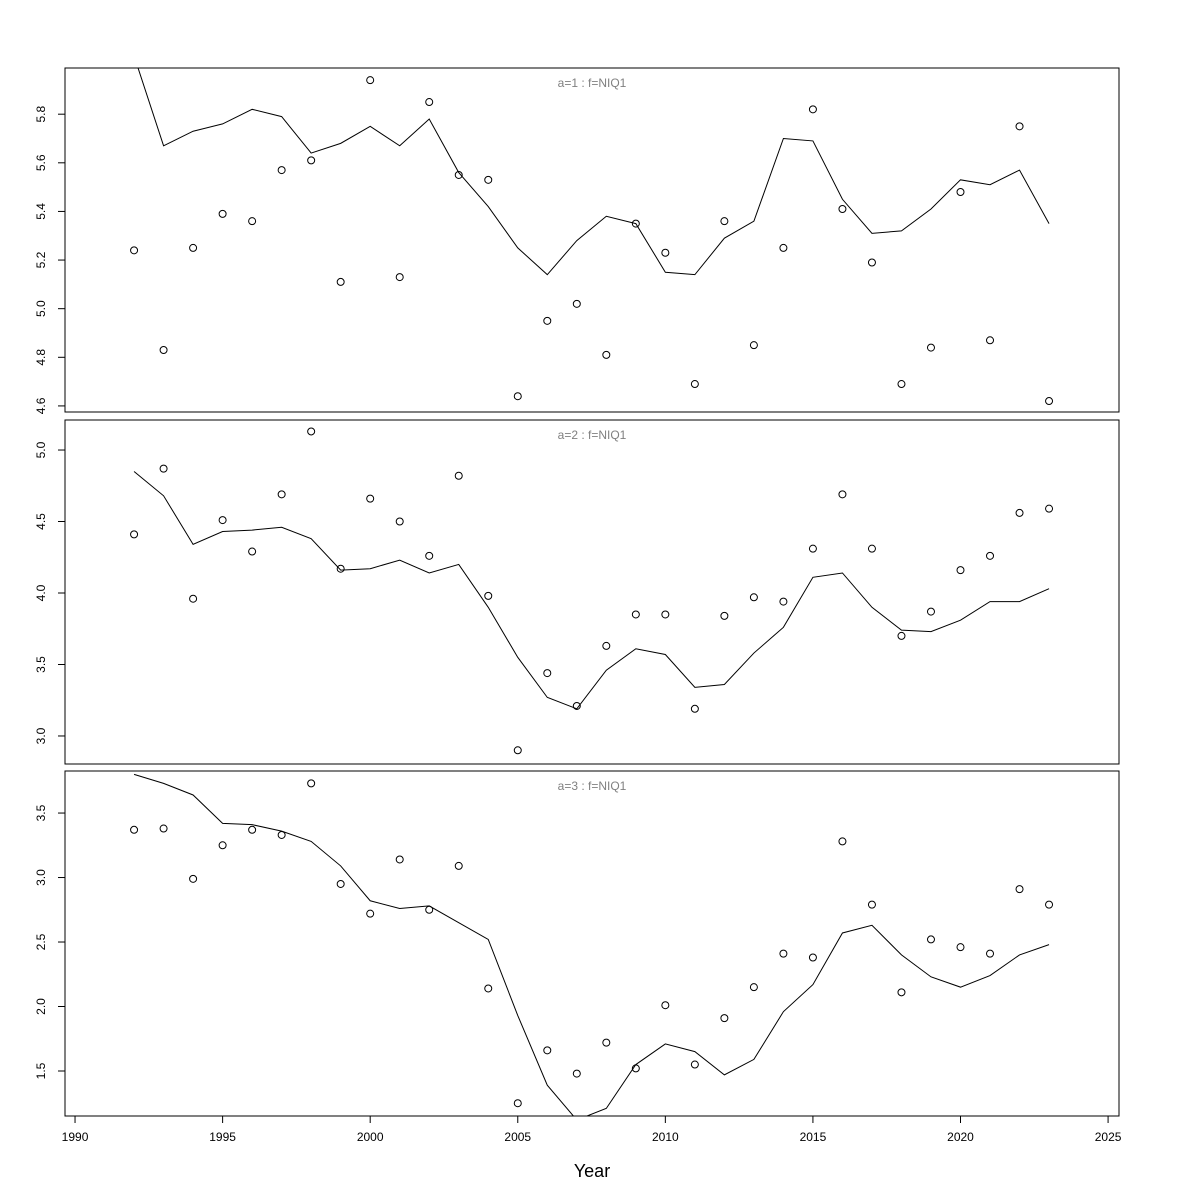  I want to click on x-tick-label: 2015, so click(813, 1137).